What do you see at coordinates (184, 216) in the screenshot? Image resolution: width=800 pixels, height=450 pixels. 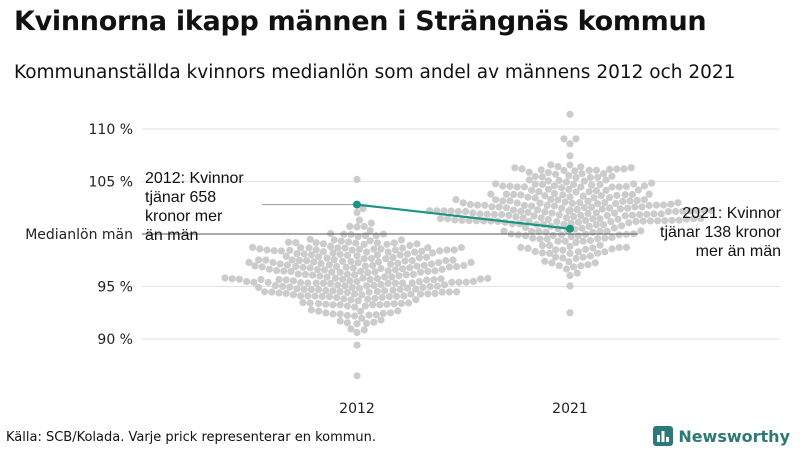 I see `annotation-line: kronor mer` at bounding box center [184, 216].